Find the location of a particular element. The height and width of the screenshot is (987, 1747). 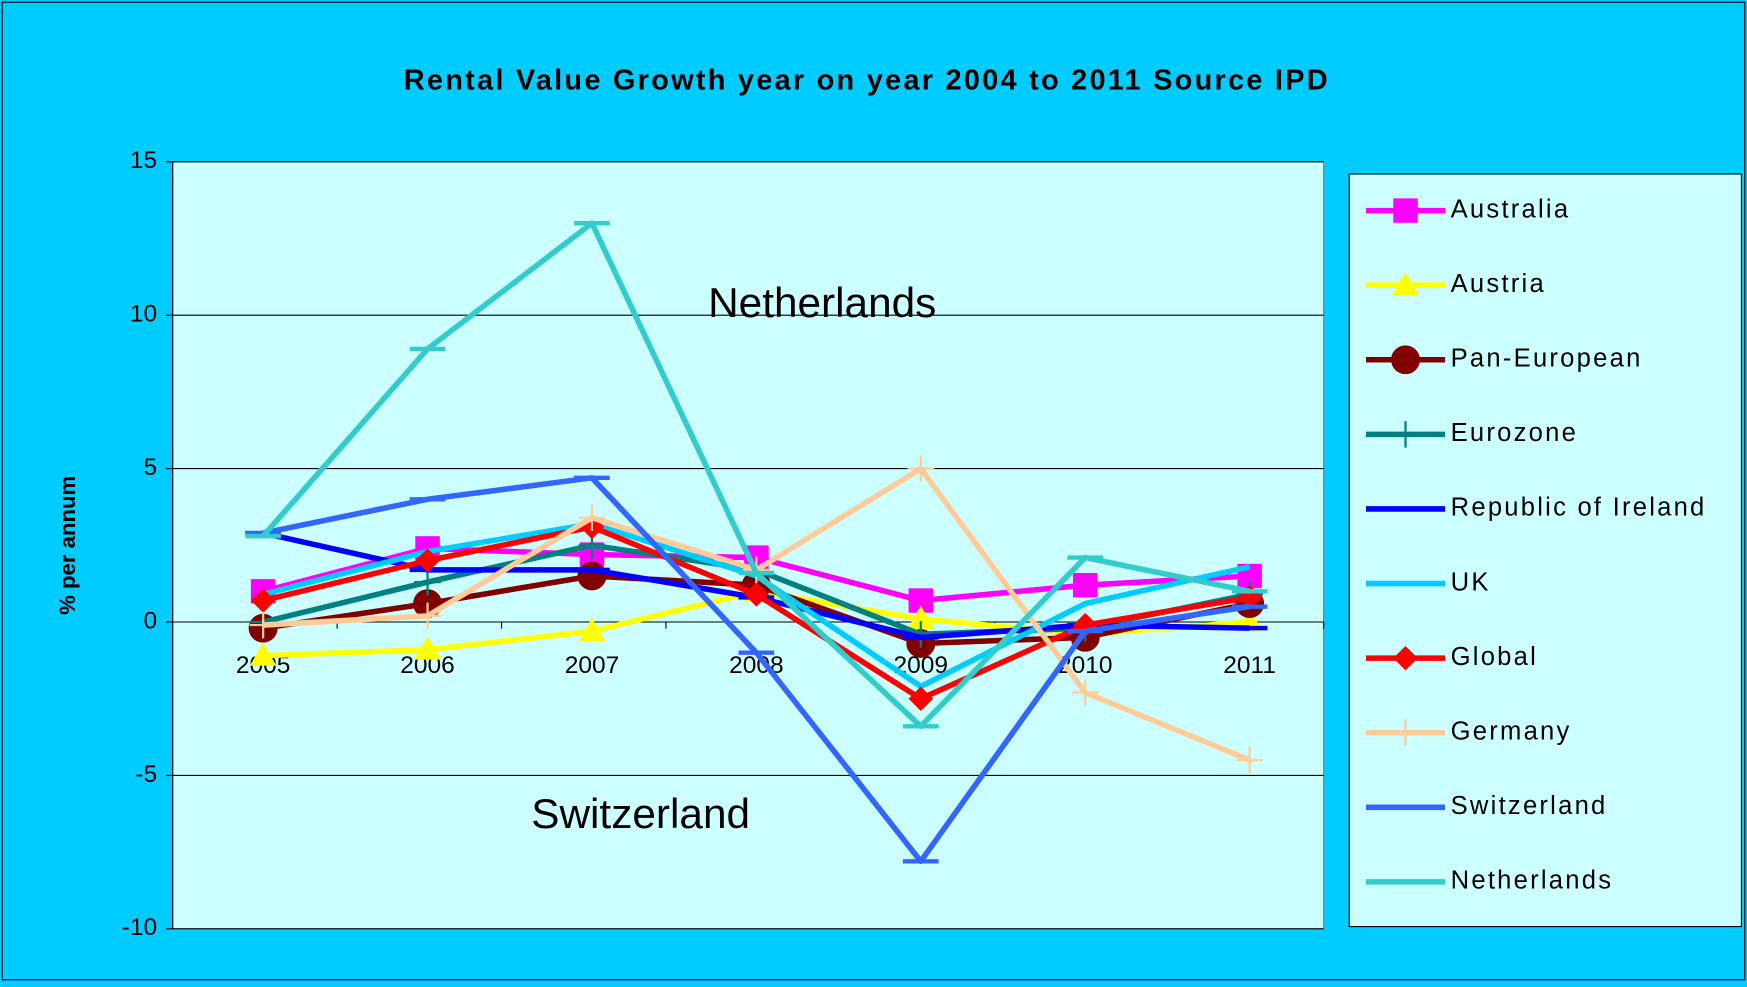

y-tick-label: -10 is located at coordinates (139, 927).